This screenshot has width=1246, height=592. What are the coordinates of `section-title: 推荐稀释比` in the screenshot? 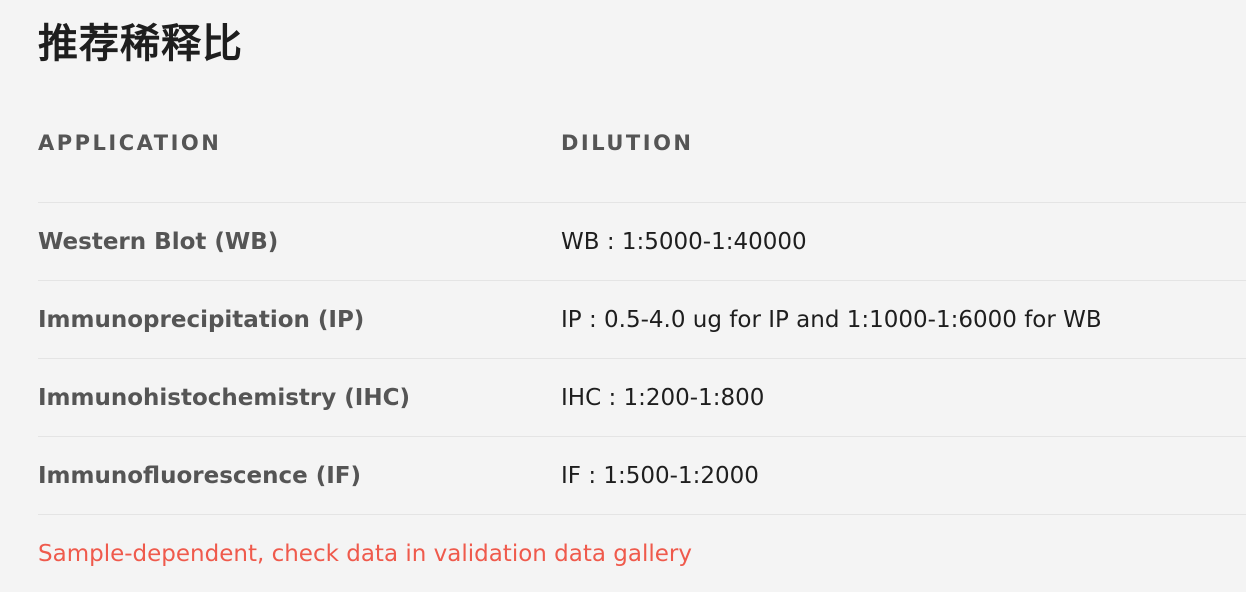 It's located at (140, 44).